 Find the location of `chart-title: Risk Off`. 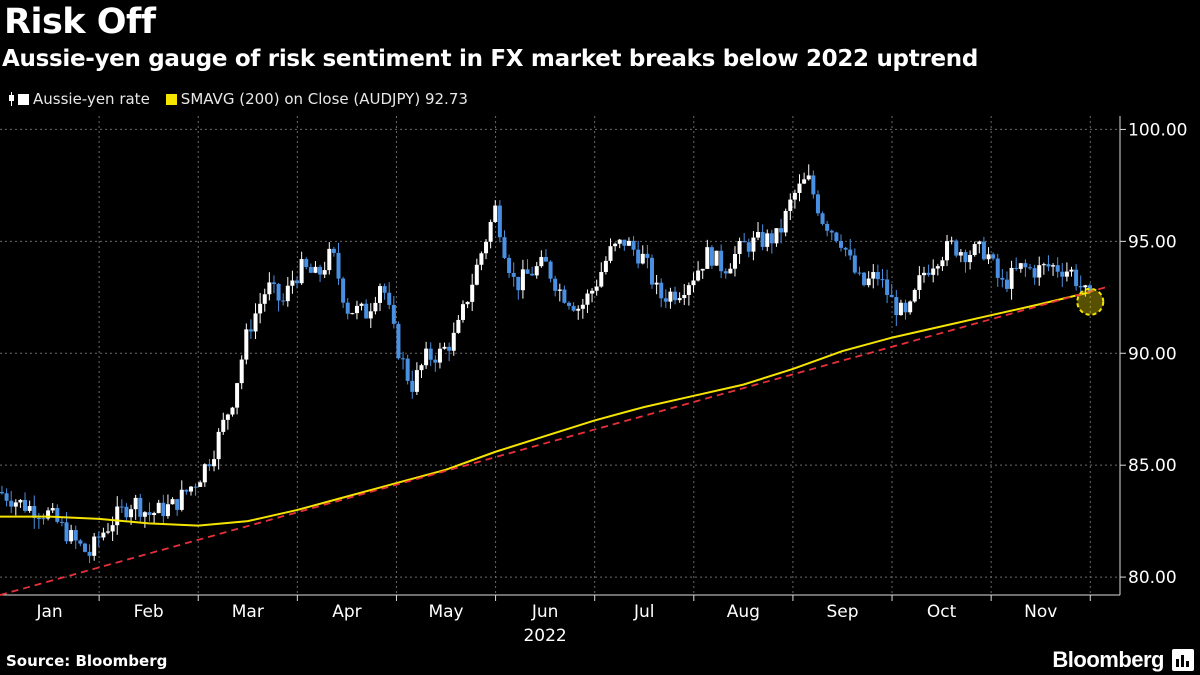

chart-title: Risk Off is located at coordinates (80, 22).